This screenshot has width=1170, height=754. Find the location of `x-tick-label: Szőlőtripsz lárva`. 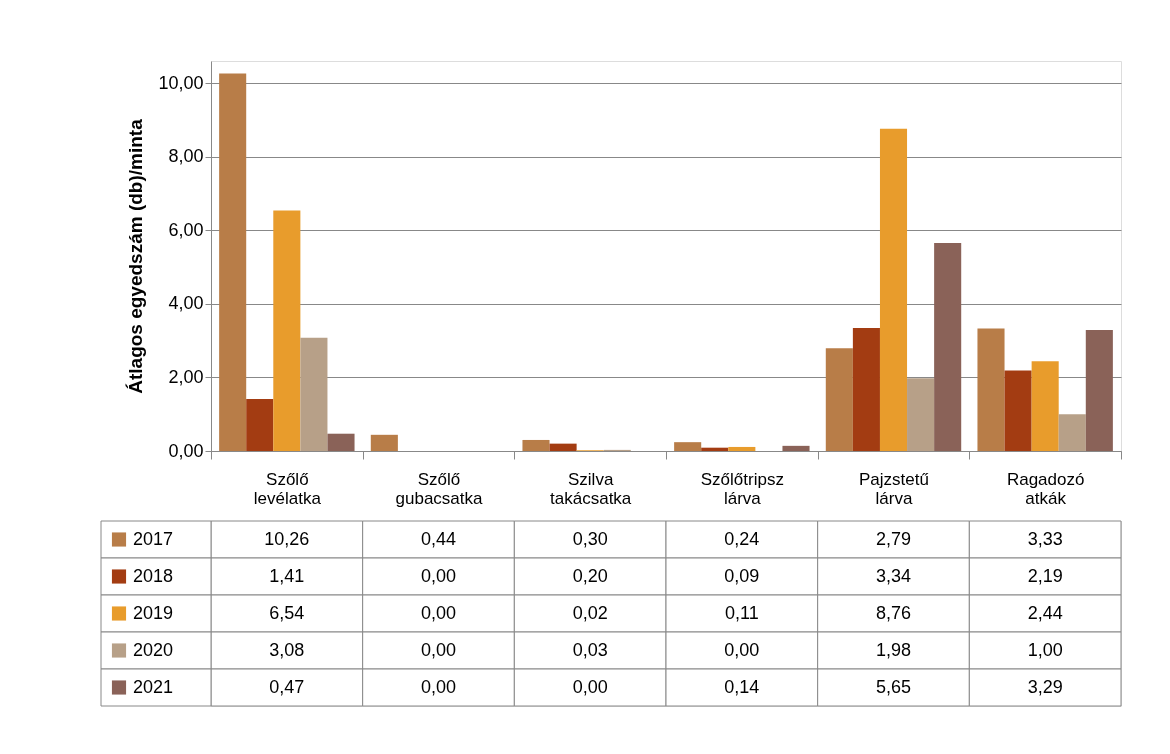

x-tick-label: Szőlőtripsz lárva is located at coordinates (742, 488).